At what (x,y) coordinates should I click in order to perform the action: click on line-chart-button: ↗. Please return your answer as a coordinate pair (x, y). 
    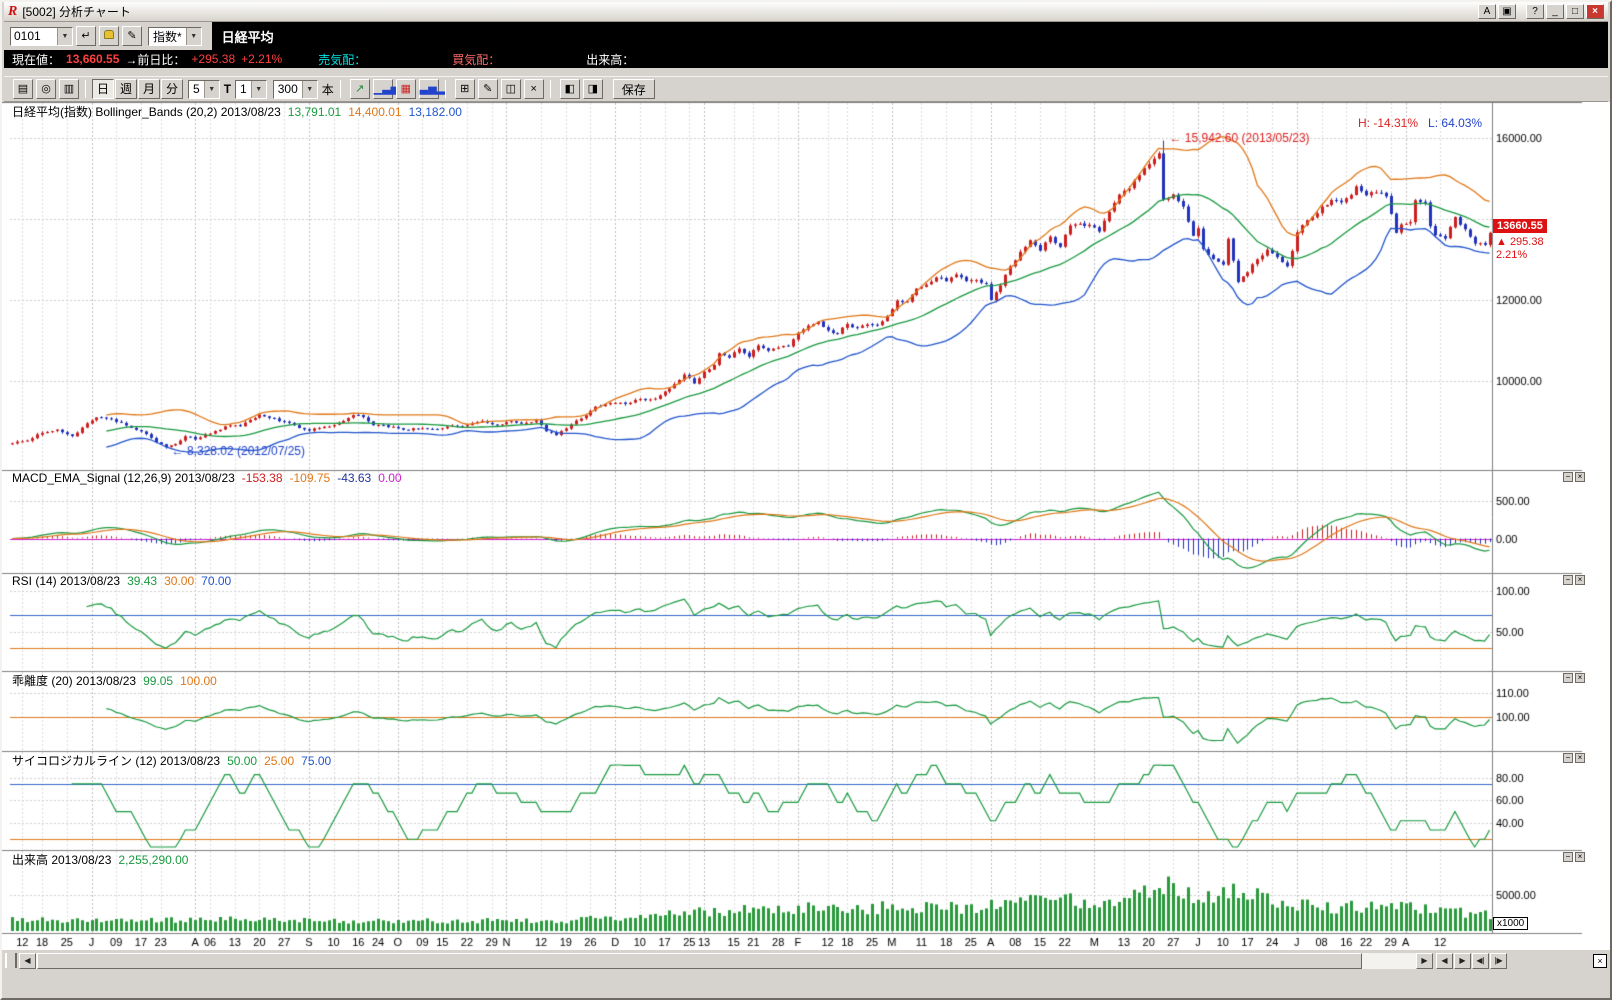
    Looking at the image, I should click on (359, 89).